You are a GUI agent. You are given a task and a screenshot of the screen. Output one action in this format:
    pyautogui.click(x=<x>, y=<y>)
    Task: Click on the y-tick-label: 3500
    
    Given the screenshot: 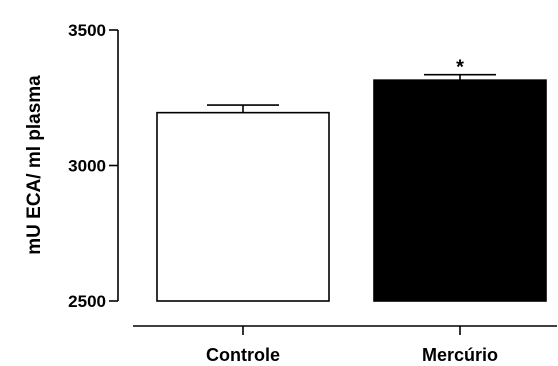 What is the action you would take?
    pyautogui.click(x=87, y=30)
    